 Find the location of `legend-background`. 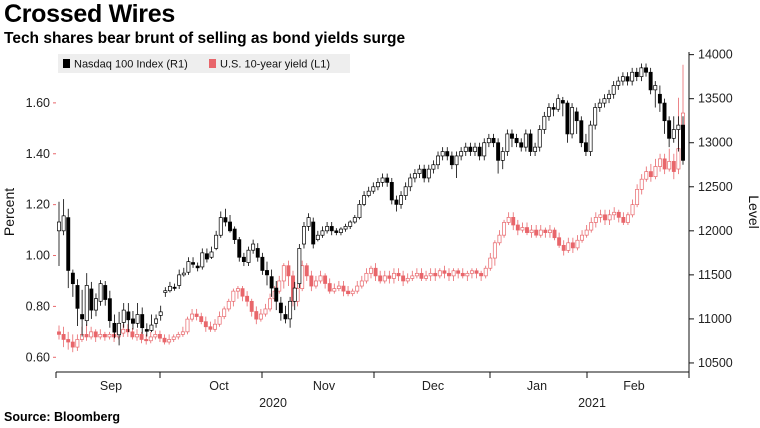

legend-background is located at coordinates (204, 63).